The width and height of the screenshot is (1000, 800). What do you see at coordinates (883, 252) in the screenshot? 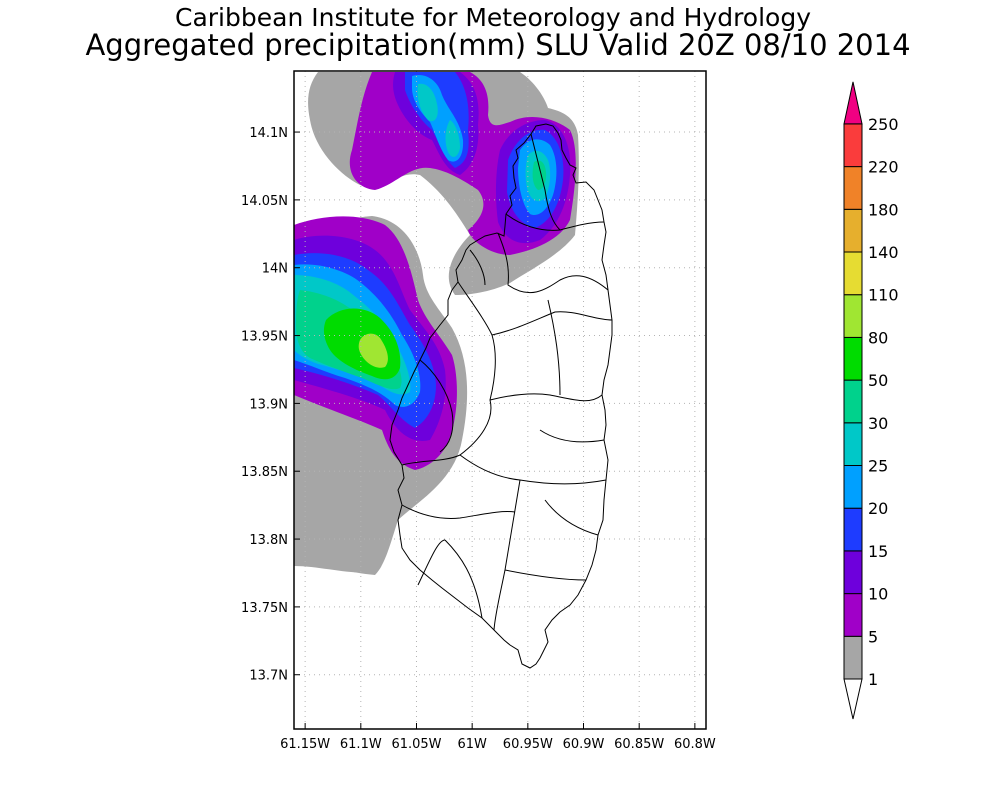
I see `colorbar-label: 140` at bounding box center [883, 252].